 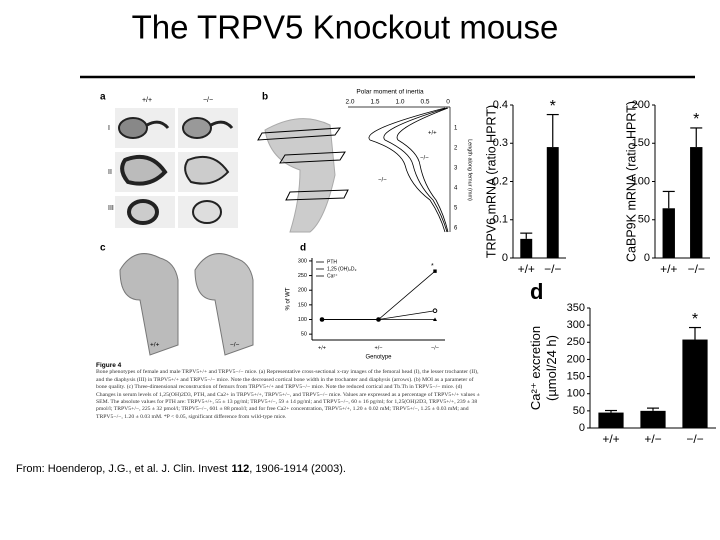 I want to click on citation-volume: 112, so click(x=240, y=469).